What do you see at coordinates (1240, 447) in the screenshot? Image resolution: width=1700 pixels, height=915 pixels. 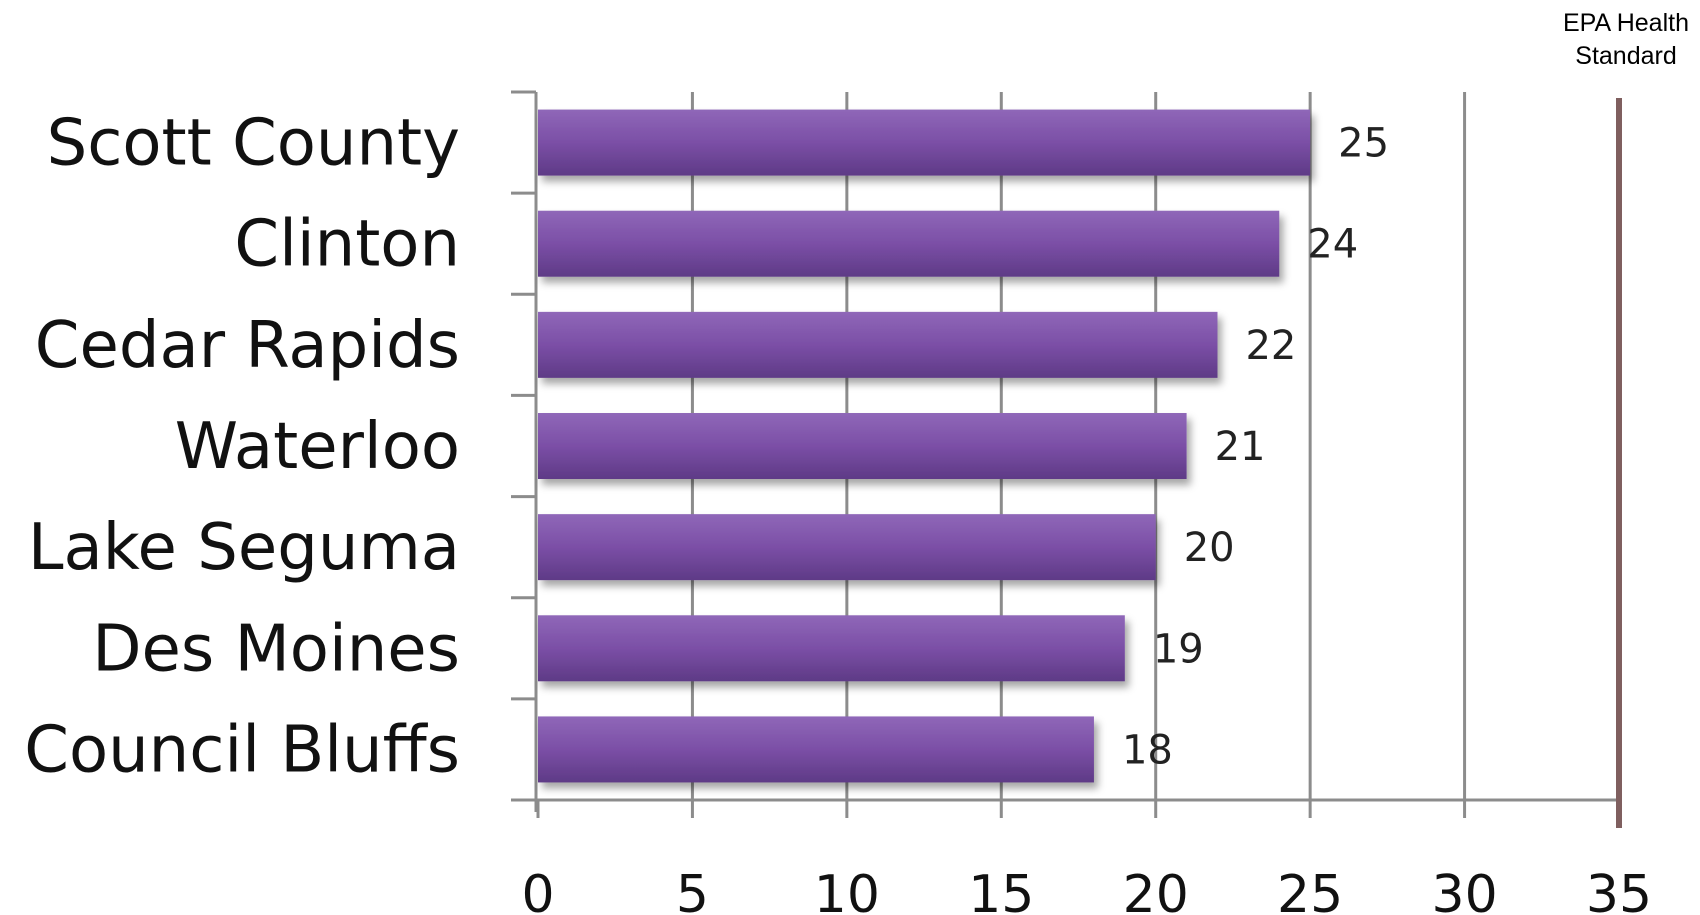 I see `data-label: 21` at bounding box center [1240, 447].